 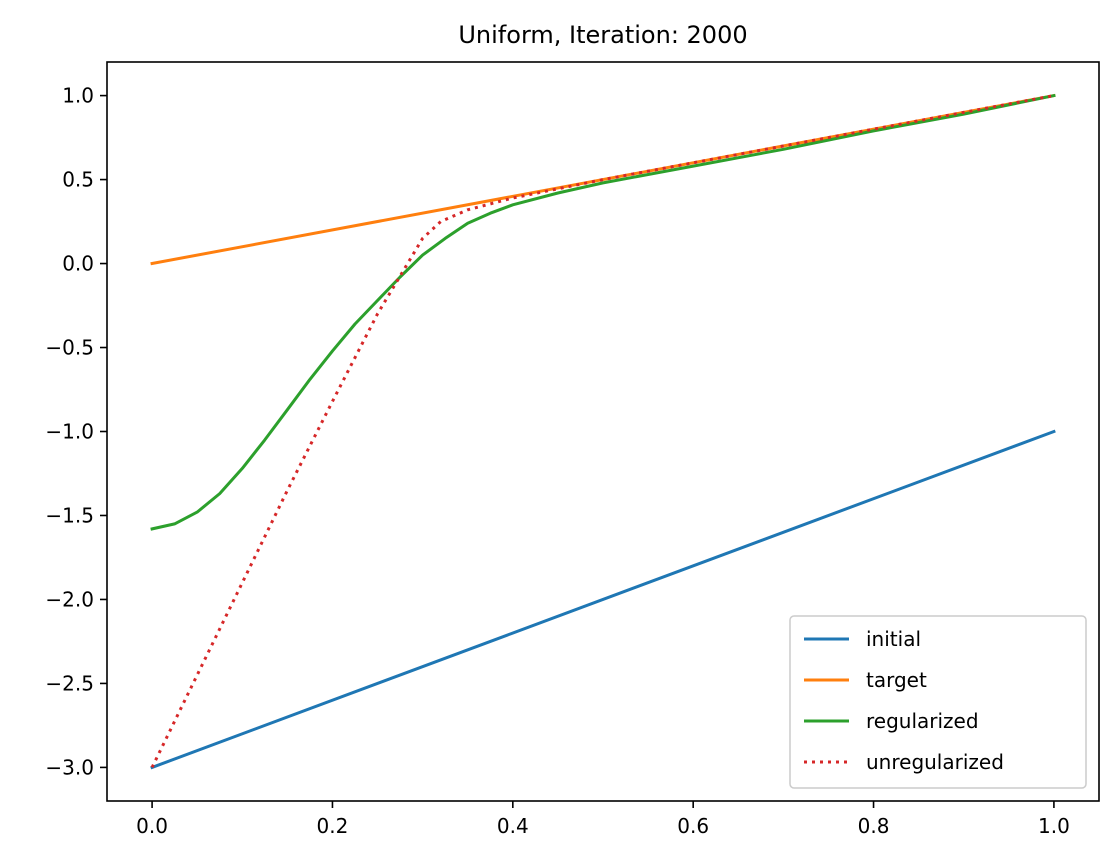 What do you see at coordinates (693, 826) in the screenshot?
I see `x-tick-label: 0.6` at bounding box center [693, 826].